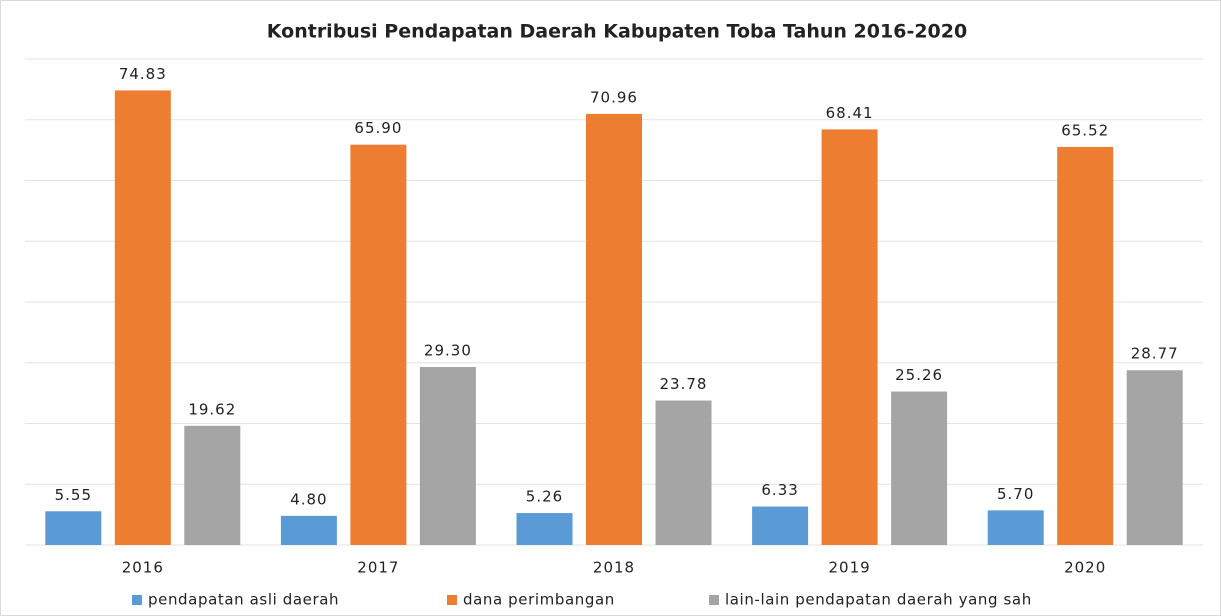 The height and width of the screenshot is (616, 1221). What do you see at coordinates (614, 568) in the screenshot?
I see `x-tick-label: 2018` at bounding box center [614, 568].